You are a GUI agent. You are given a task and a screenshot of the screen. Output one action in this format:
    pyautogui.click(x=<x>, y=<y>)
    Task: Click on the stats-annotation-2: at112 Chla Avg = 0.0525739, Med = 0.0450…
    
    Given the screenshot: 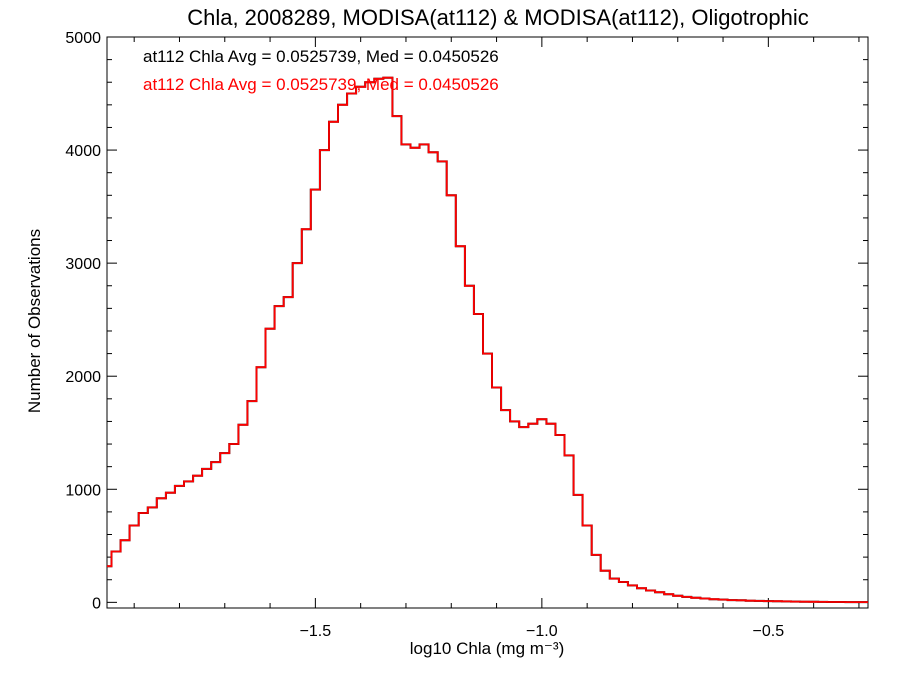 What is the action you would take?
    pyautogui.click(x=321, y=84)
    